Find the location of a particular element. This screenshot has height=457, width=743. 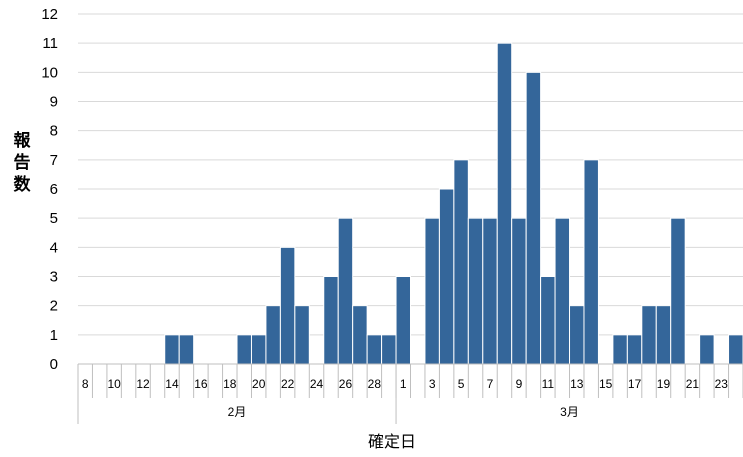

y-tick-label: 0 is located at coordinates (54, 364).